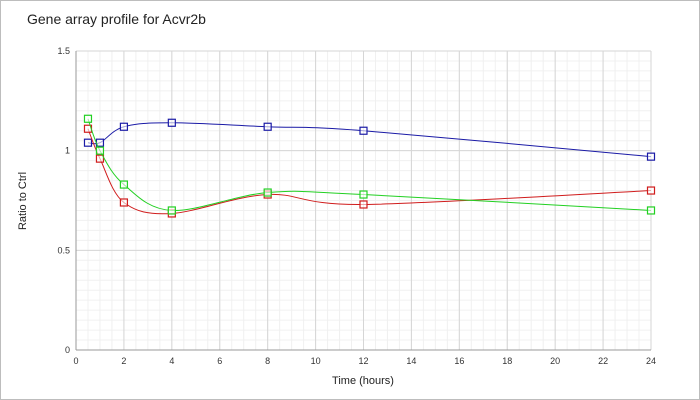 This screenshot has height=400, width=700. Describe the element at coordinates (555, 361) in the screenshot. I see `x-tick-label: 20` at that location.